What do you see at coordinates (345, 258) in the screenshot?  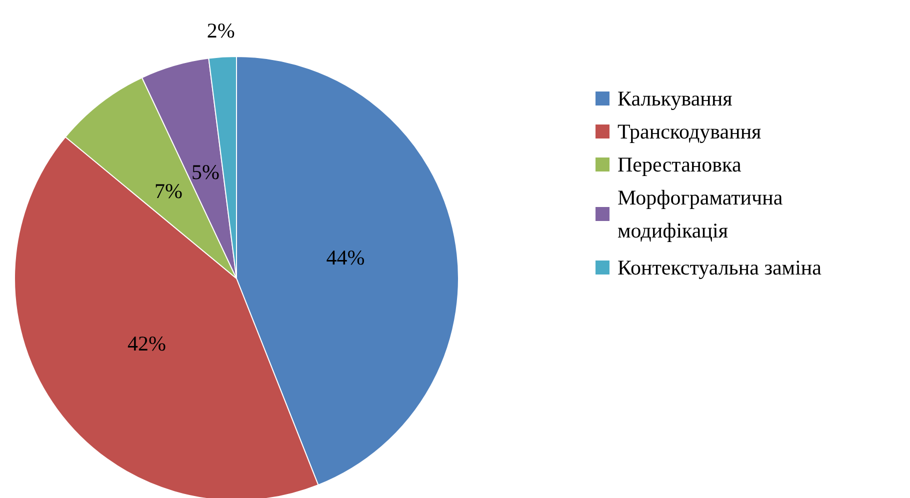 I see `data-label: 44%` at bounding box center [345, 258].